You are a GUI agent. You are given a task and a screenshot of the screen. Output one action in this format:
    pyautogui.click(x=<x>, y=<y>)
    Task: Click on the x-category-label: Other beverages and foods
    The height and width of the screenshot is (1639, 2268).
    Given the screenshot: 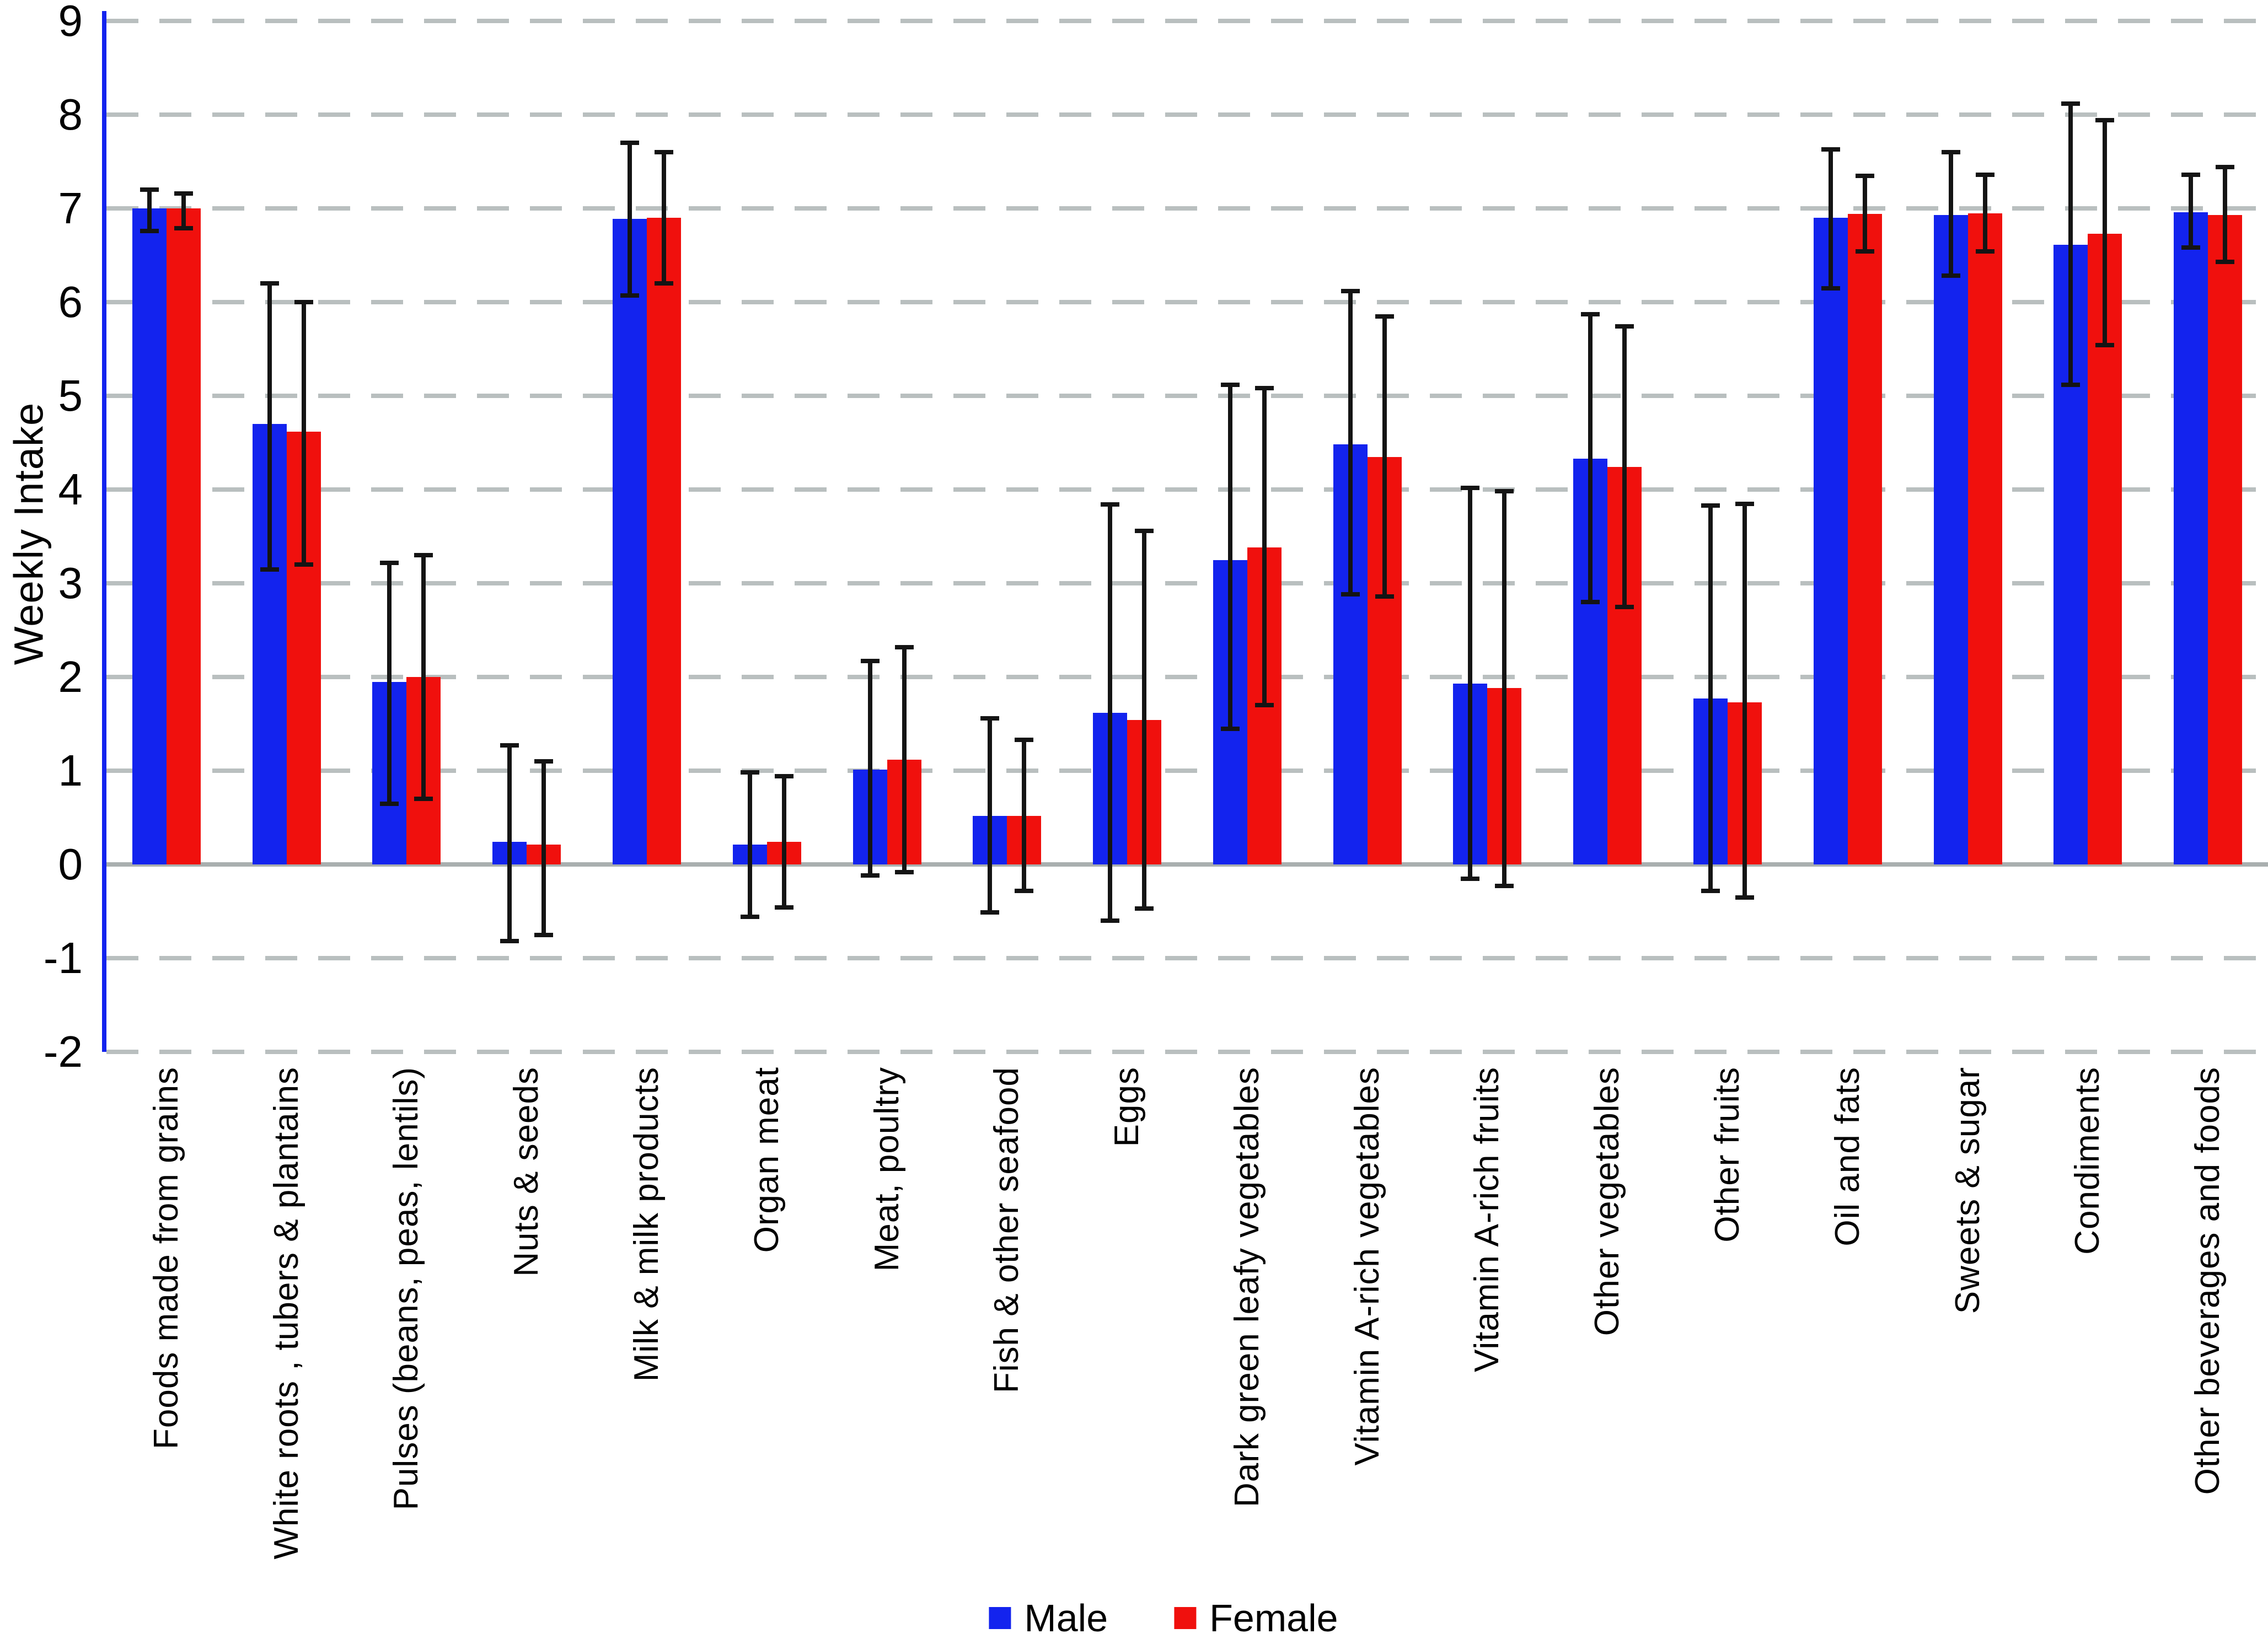 What is the action you would take?
    pyautogui.click(x=2208, y=1281)
    